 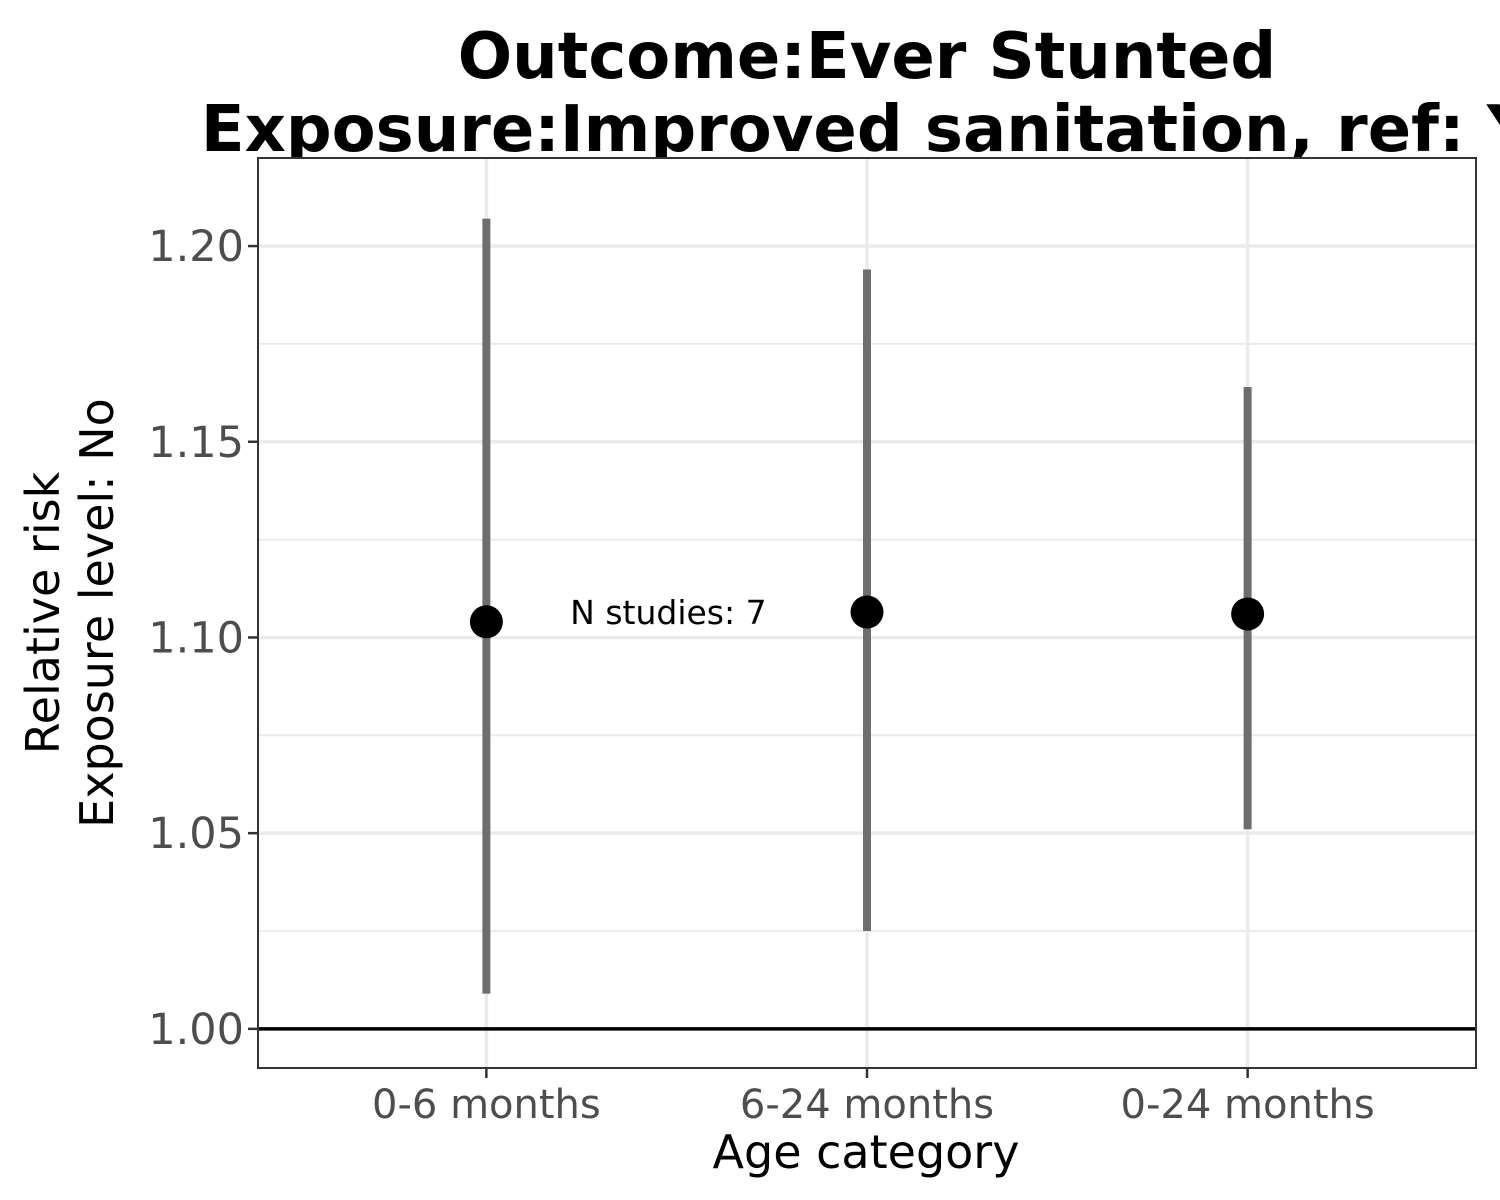 What do you see at coordinates (196, 247) in the screenshot?
I see `y-tick-label: 1.20` at bounding box center [196, 247].